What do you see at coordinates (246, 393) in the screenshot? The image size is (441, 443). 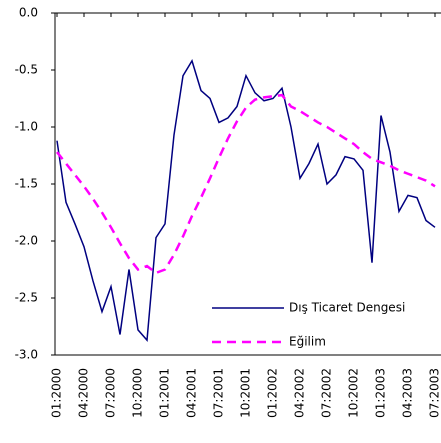 I see `x-tick-label: 10:2001` at bounding box center [246, 393].